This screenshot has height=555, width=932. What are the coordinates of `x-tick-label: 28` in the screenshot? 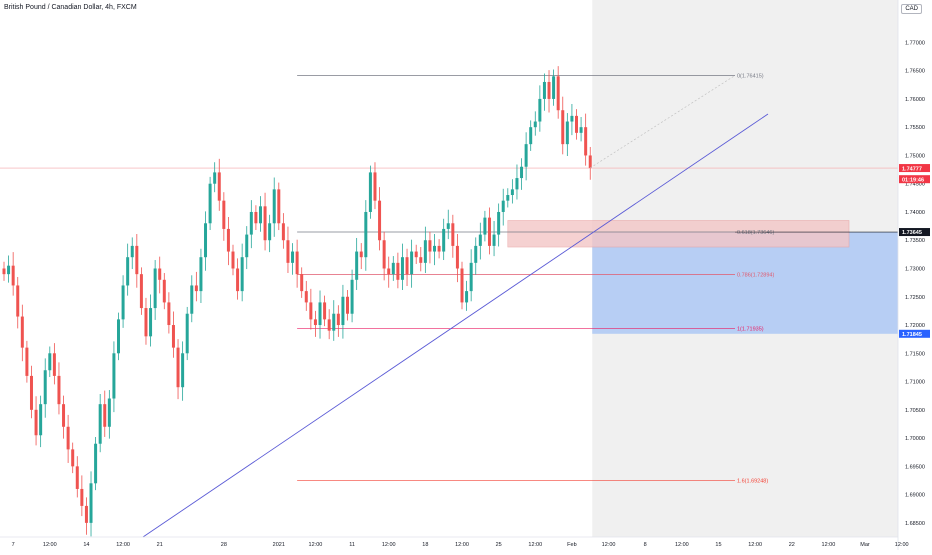 It's located at (224, 545).